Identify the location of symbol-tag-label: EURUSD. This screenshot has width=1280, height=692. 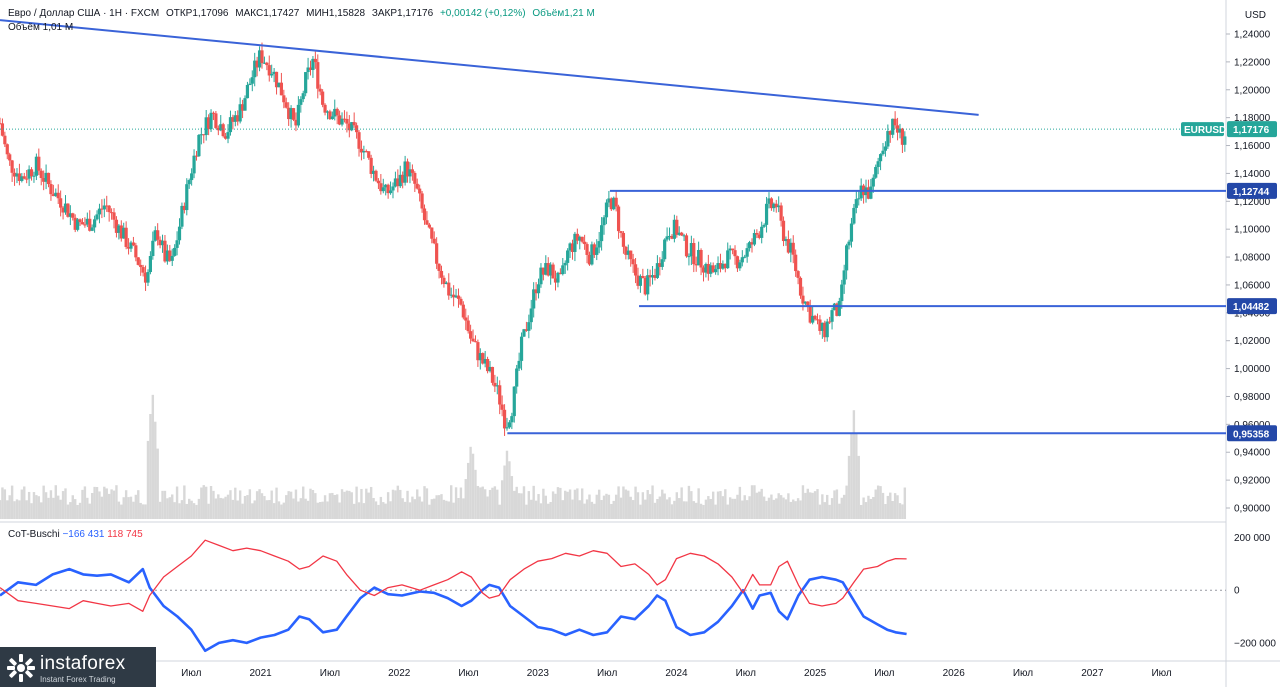
(1205, 130).